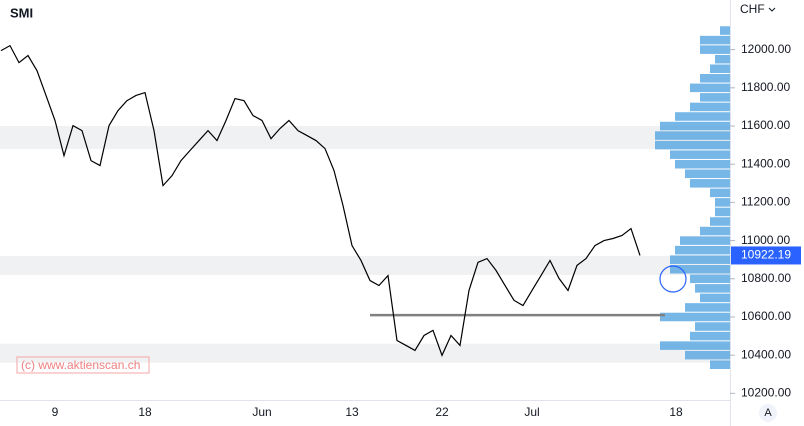 Image resolution: width=804 pixels, height=426 pixels. I want to click on watermark-box, so click(83, 365).